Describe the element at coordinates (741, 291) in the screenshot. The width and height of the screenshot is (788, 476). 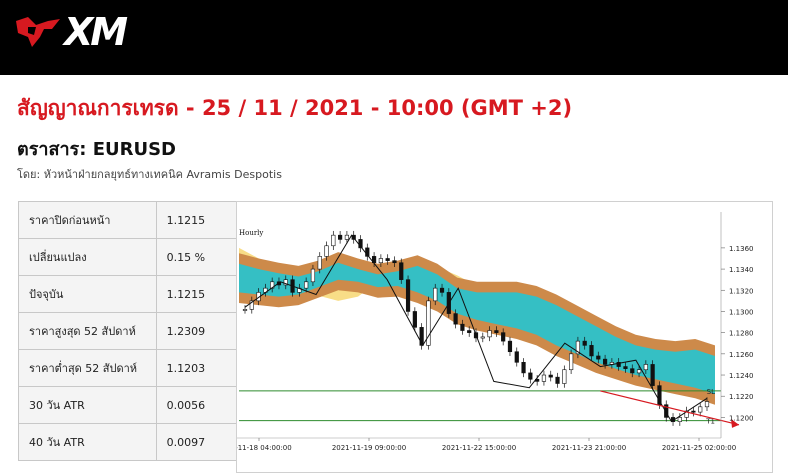
I see `y-tick-label: 1.1320` at that location.